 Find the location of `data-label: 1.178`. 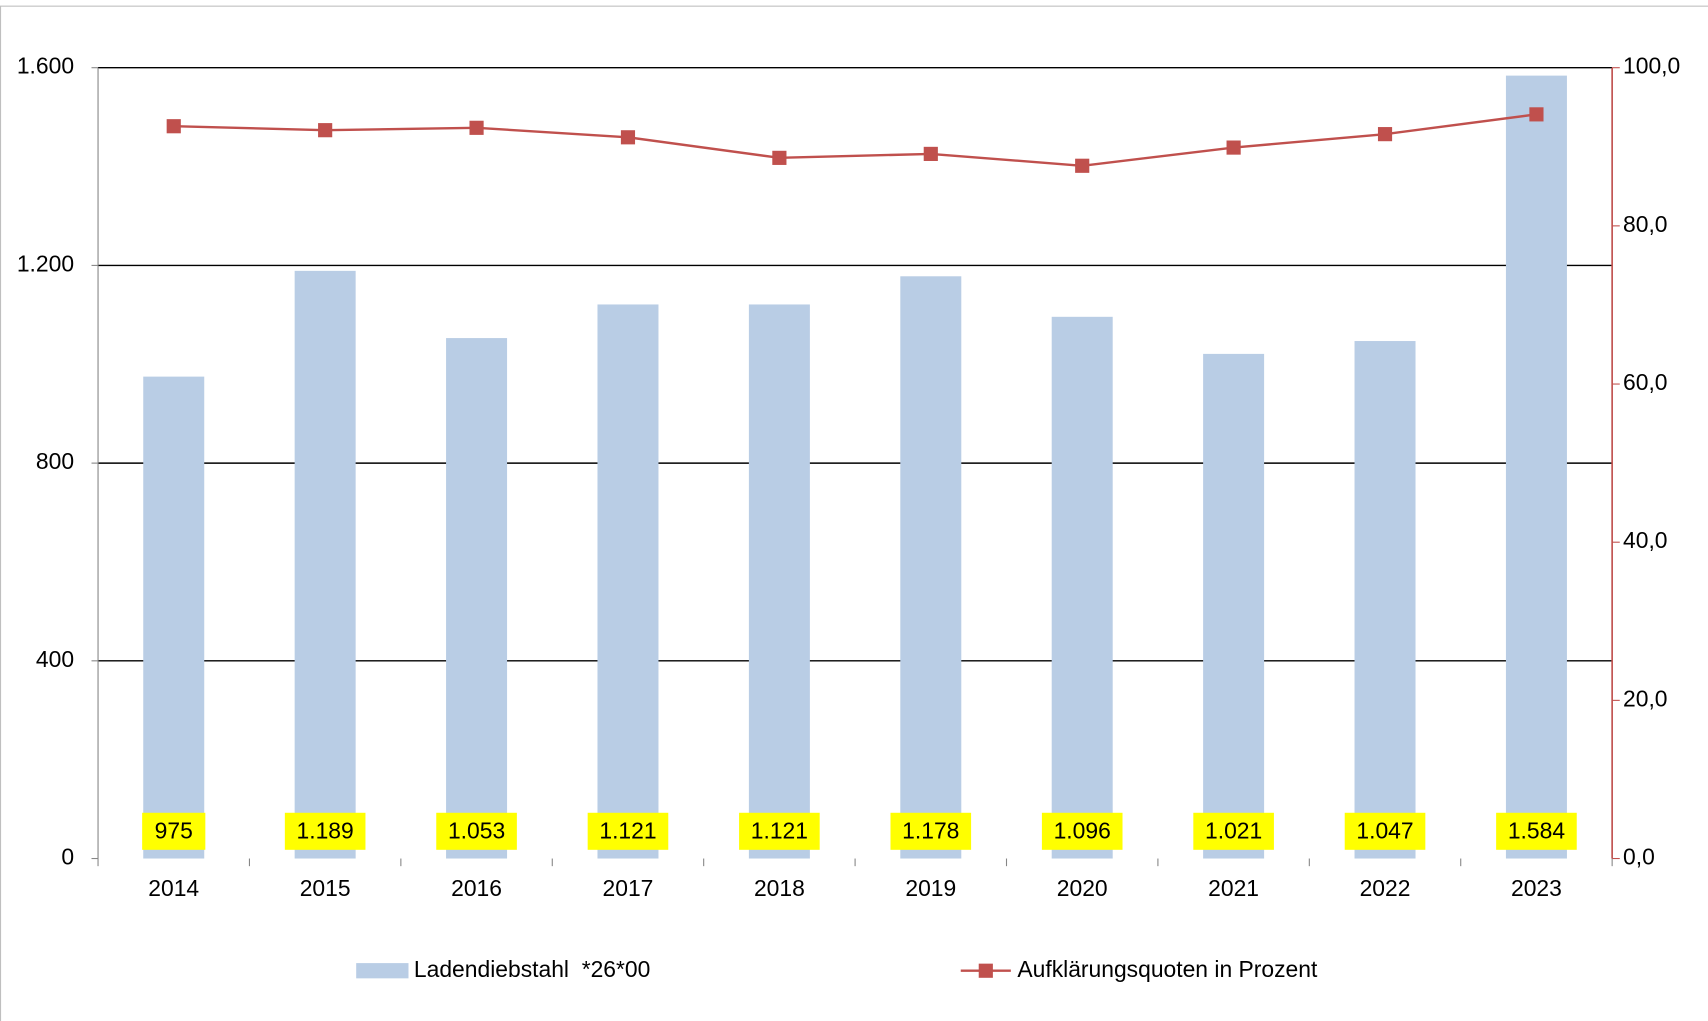

data-label: 1.178 is located at coordinates (930, 830).